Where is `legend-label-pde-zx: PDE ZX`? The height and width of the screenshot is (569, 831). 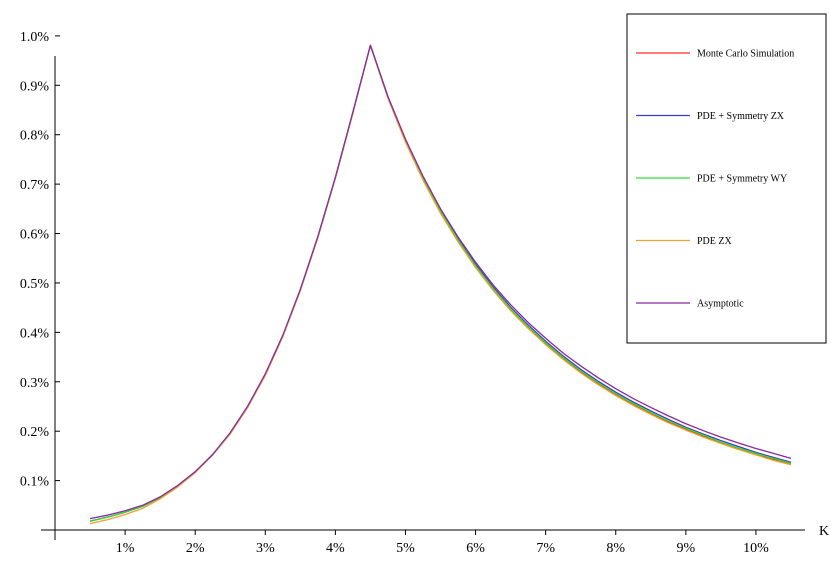
legend-label-pde-zx: PDE ZX is located at coordinates (715, 241).